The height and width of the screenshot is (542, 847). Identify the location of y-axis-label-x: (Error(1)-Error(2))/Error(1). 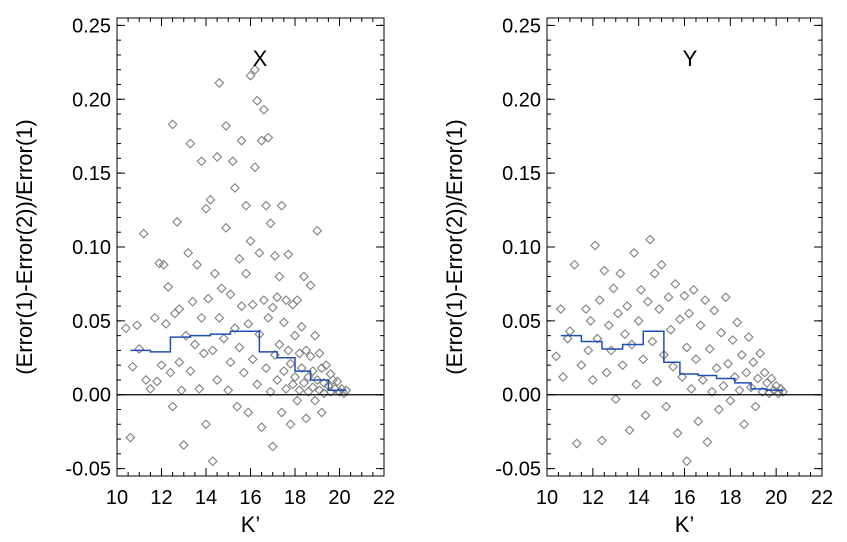
(24, 246).